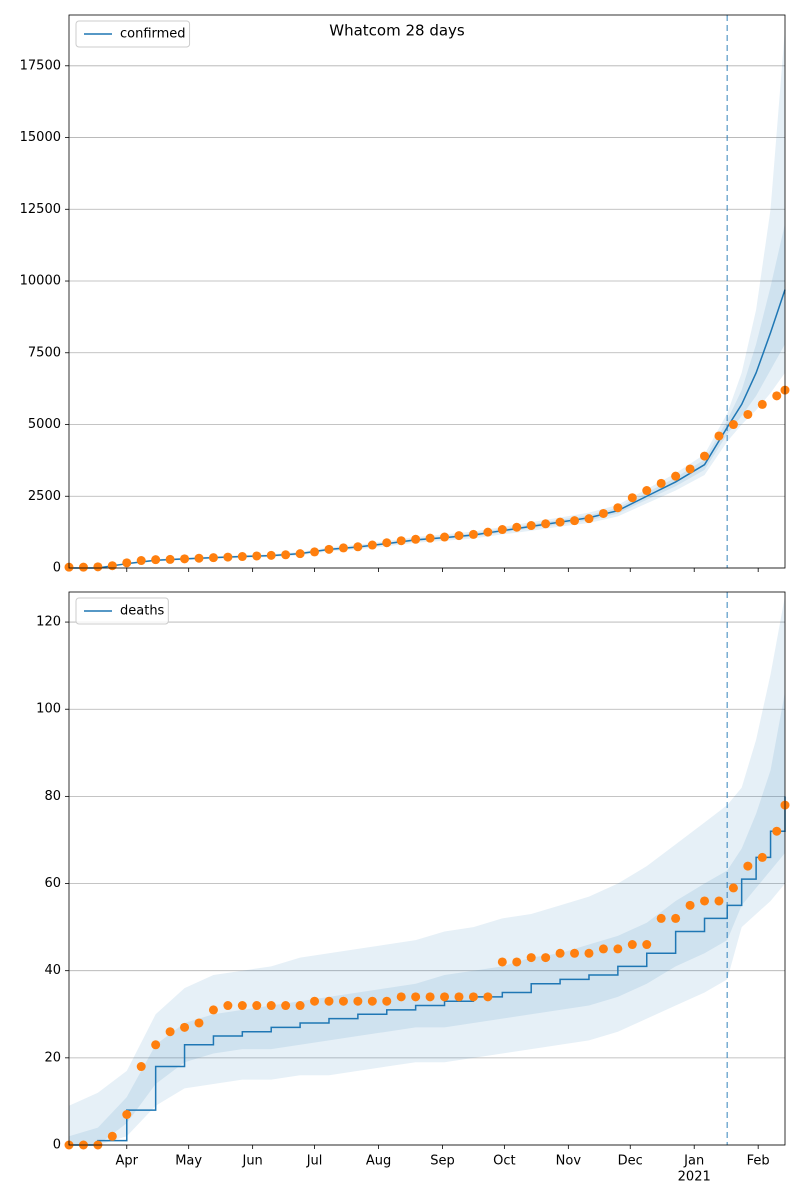 This screenshot has height=1200, width=800. Describe the element at coordinates (57, 1145) in the screenshot. I see `y-tick-label: 0` at that location.